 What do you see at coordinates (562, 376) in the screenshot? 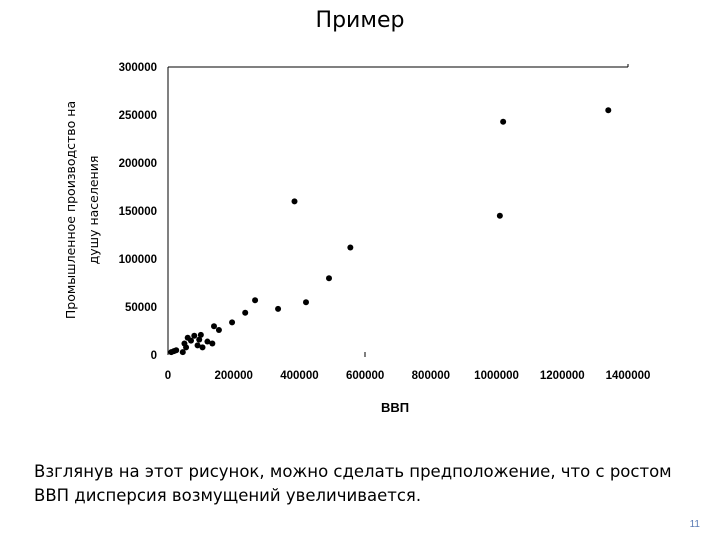
I see `x-tick-label: 1200000` at bounding box center [562, 376].